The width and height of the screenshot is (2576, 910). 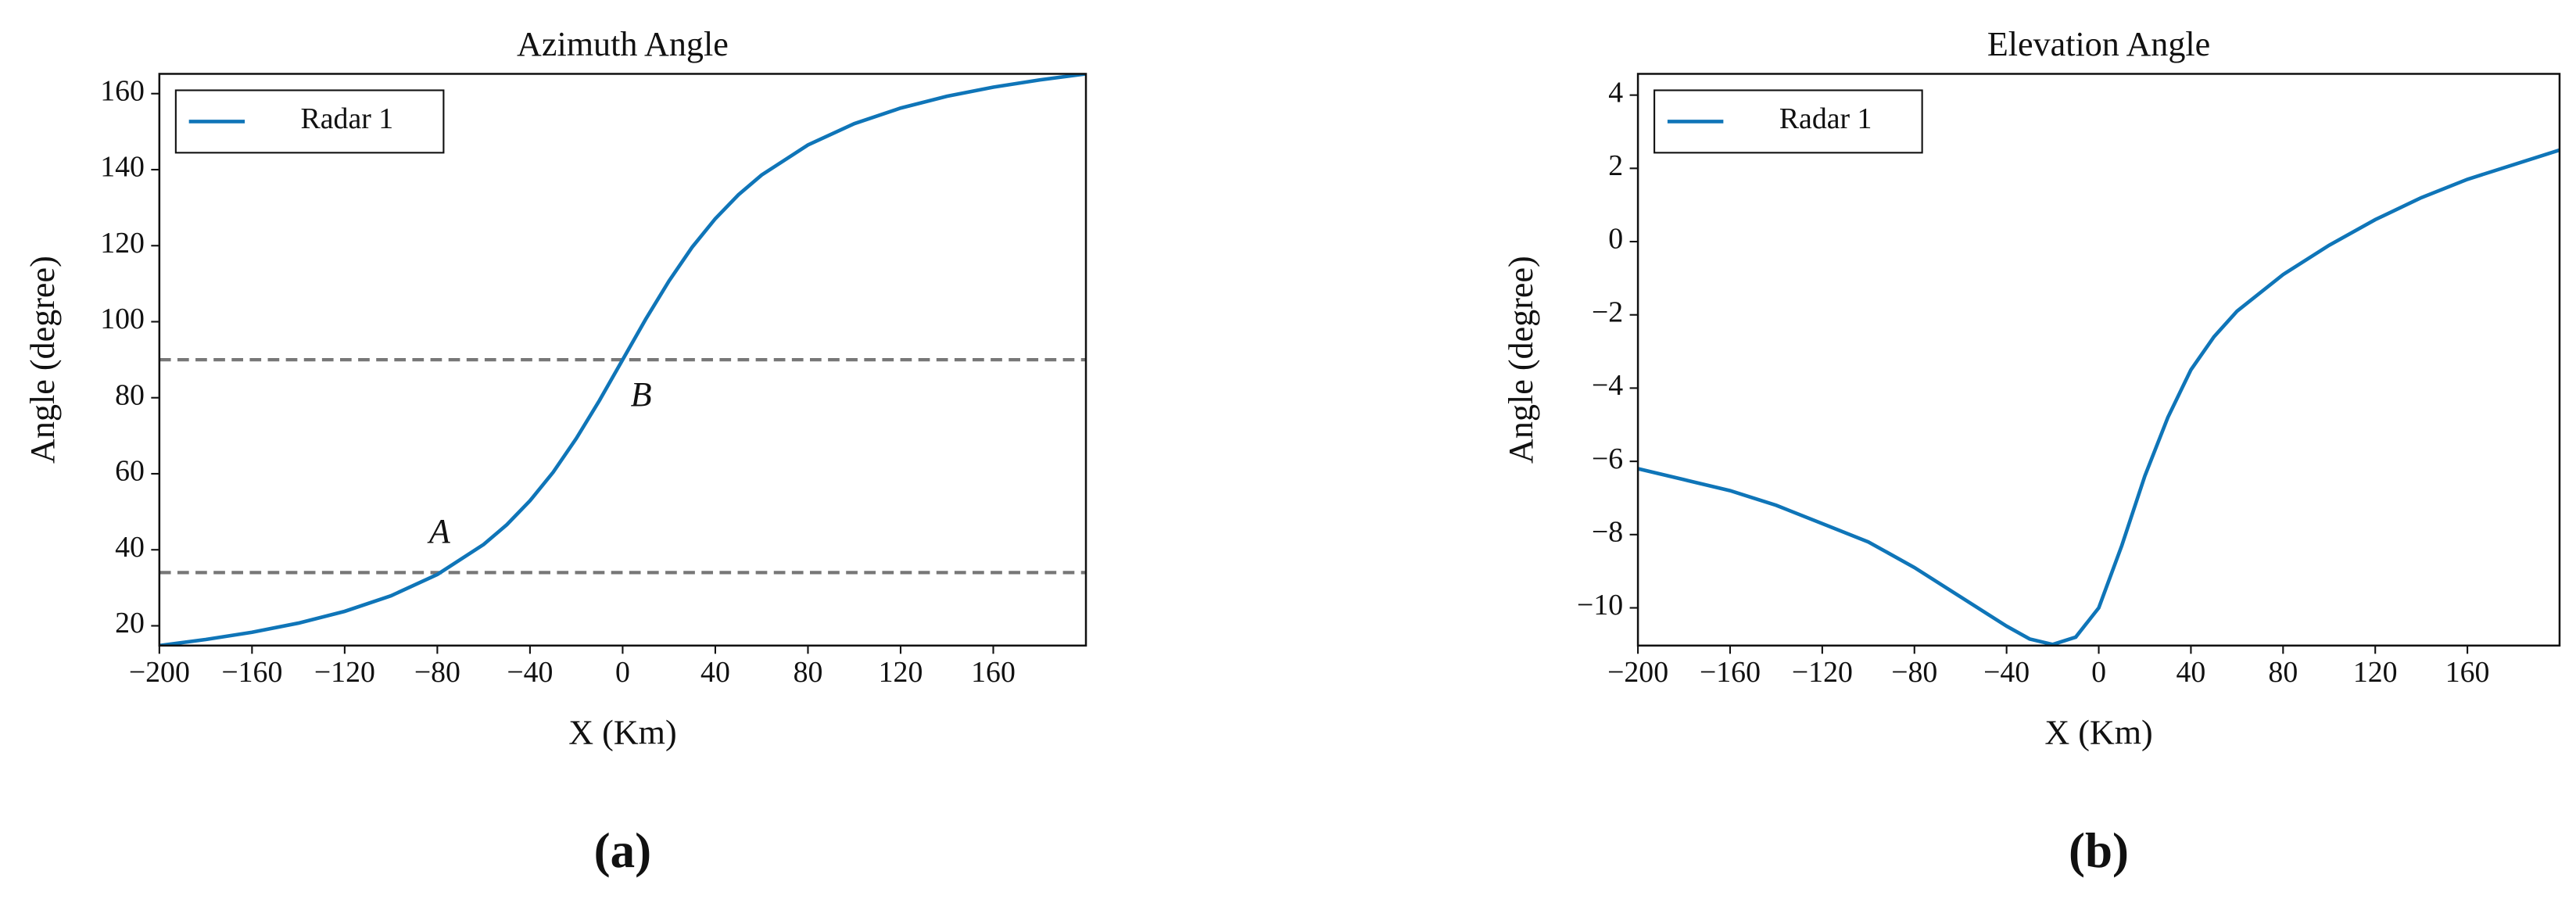 What do you see at coordinates (1615, 239) in the screenshot?
I see `y-tick-label: 0` at bounding box center [1615, 239].